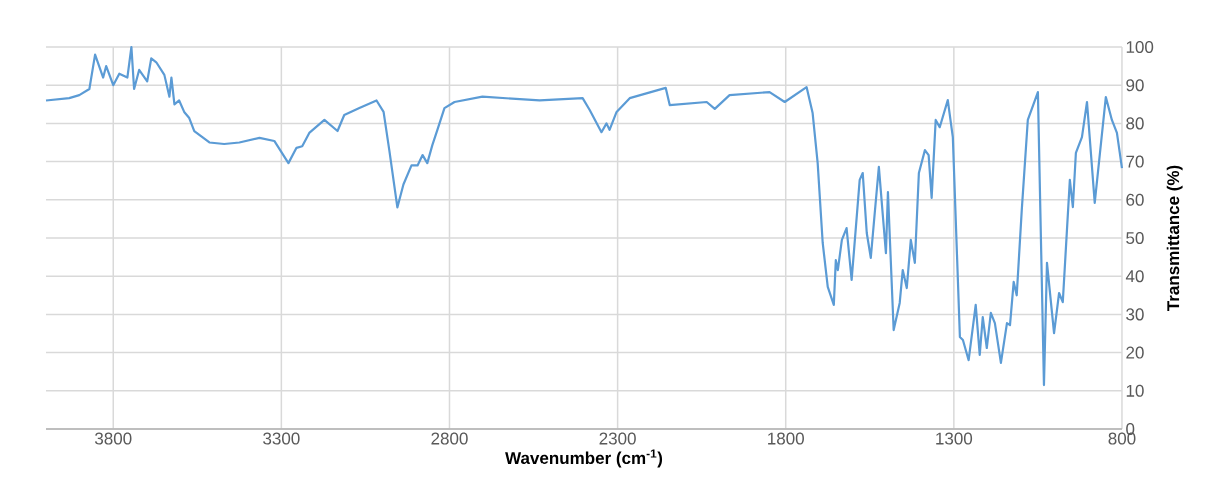 This screenshot has height=497, width=1208. I want to click on x-tick-label: 1800, so click(786, 438).